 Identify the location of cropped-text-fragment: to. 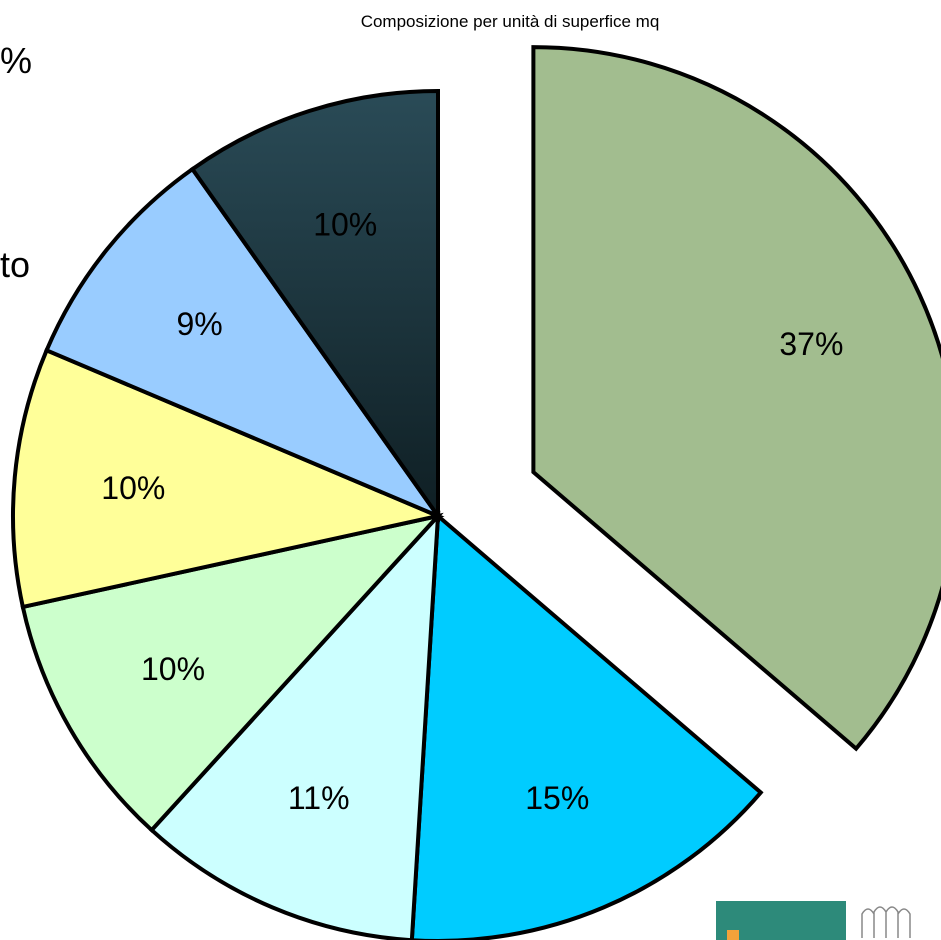
(15, 264).